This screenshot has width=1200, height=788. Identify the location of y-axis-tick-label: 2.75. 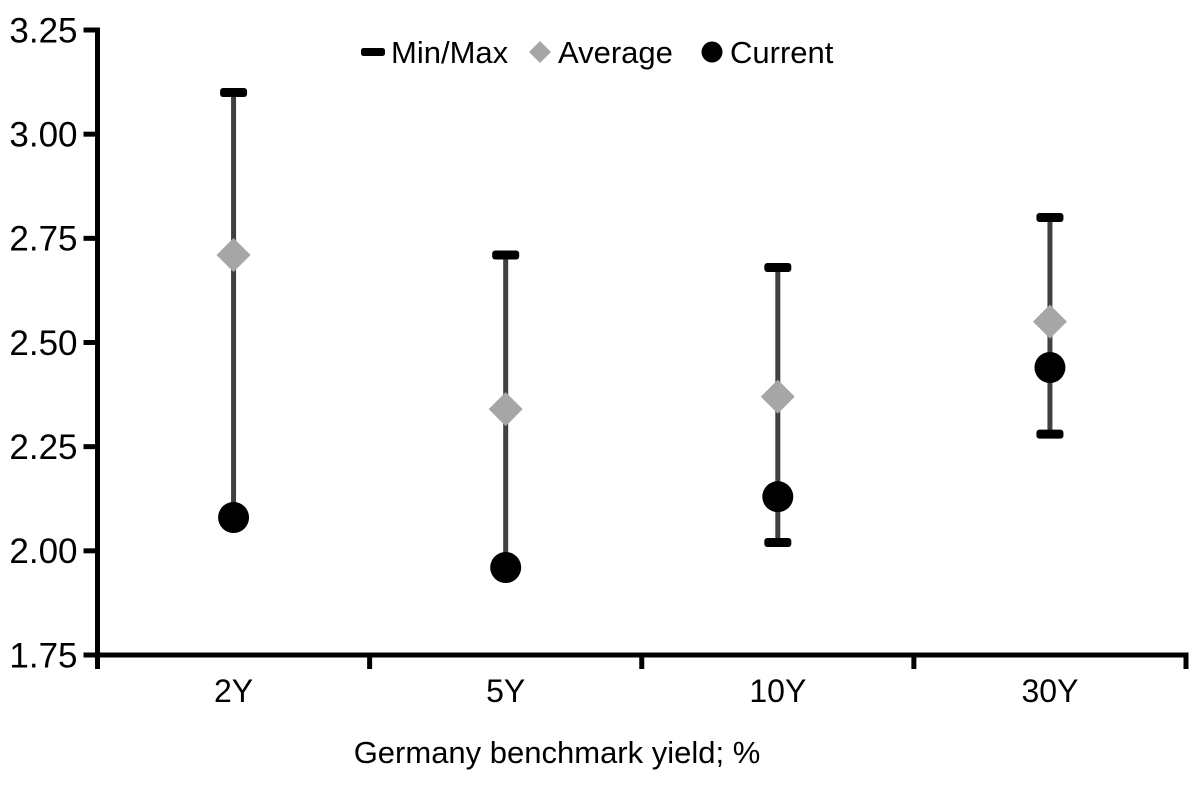
(43, 239).